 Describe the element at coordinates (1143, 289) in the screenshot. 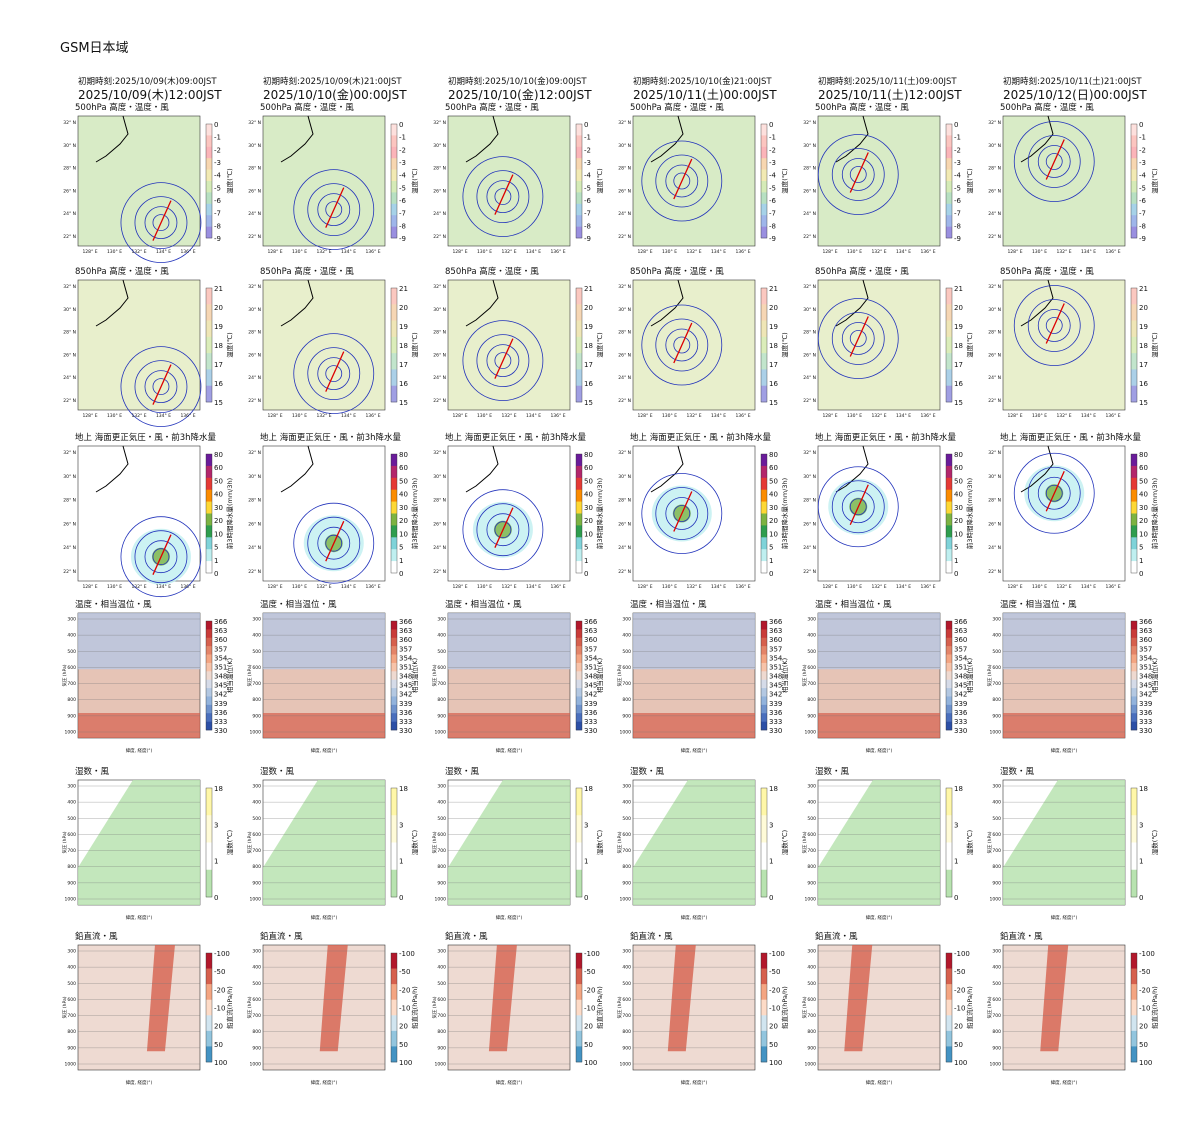

I see `colorbar-tick: 21` at that location.